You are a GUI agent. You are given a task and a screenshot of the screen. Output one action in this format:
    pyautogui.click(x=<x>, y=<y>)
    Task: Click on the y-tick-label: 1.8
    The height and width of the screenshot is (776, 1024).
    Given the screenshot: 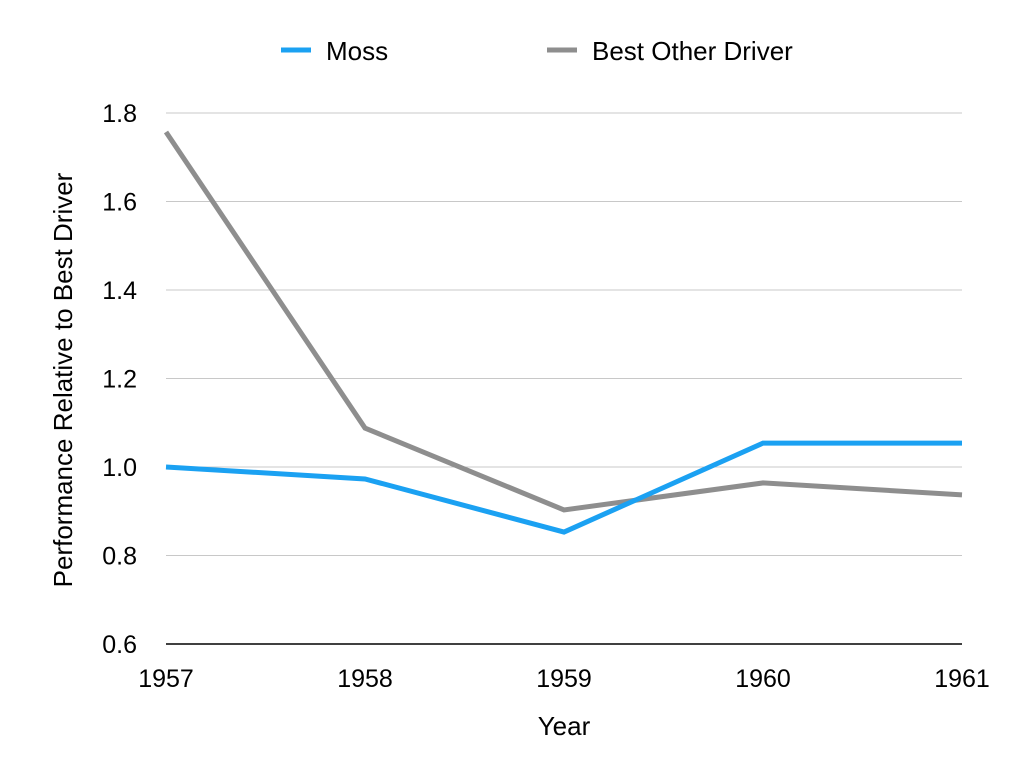 What is the action you would take?
    pyautogui.click(x=119, y=114)
    